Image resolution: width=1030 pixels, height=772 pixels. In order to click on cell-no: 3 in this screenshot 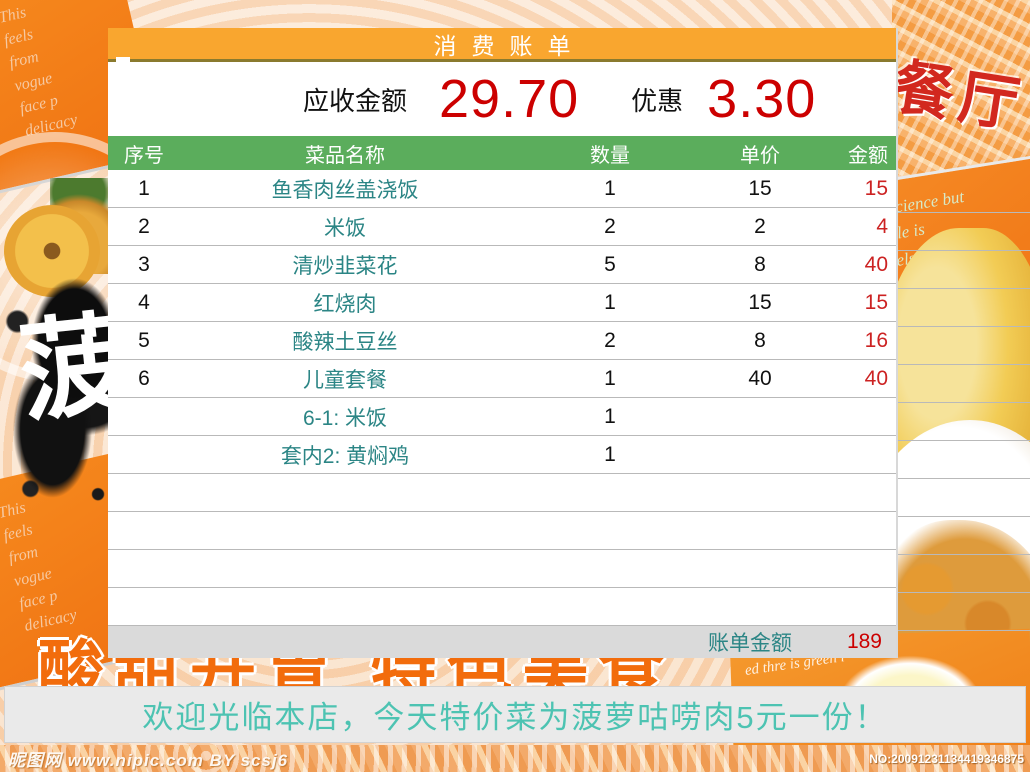, I will do `click(144, 264)`.